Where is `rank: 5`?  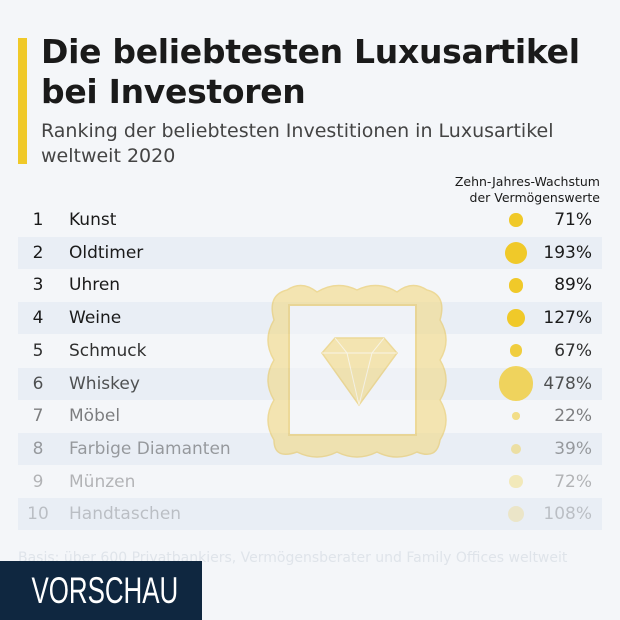 rank: 5 is located at coordinates (38, 350).